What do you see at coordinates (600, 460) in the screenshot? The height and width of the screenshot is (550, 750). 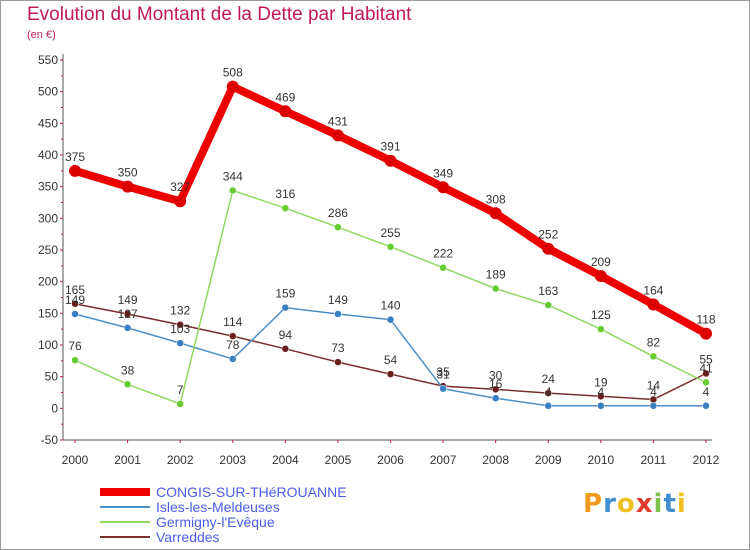 I see `x-tick-label: 2010` at bounding box center [600, 460].